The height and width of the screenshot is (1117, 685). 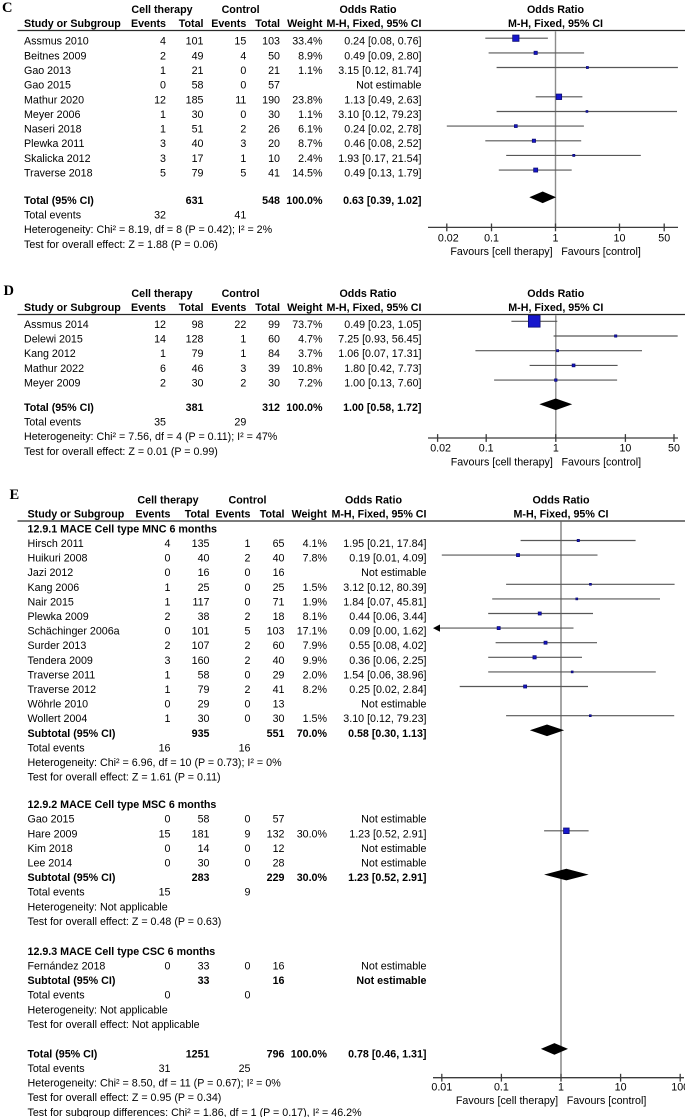 I want to click on svg-text: 128, so click(x=195, y=340).